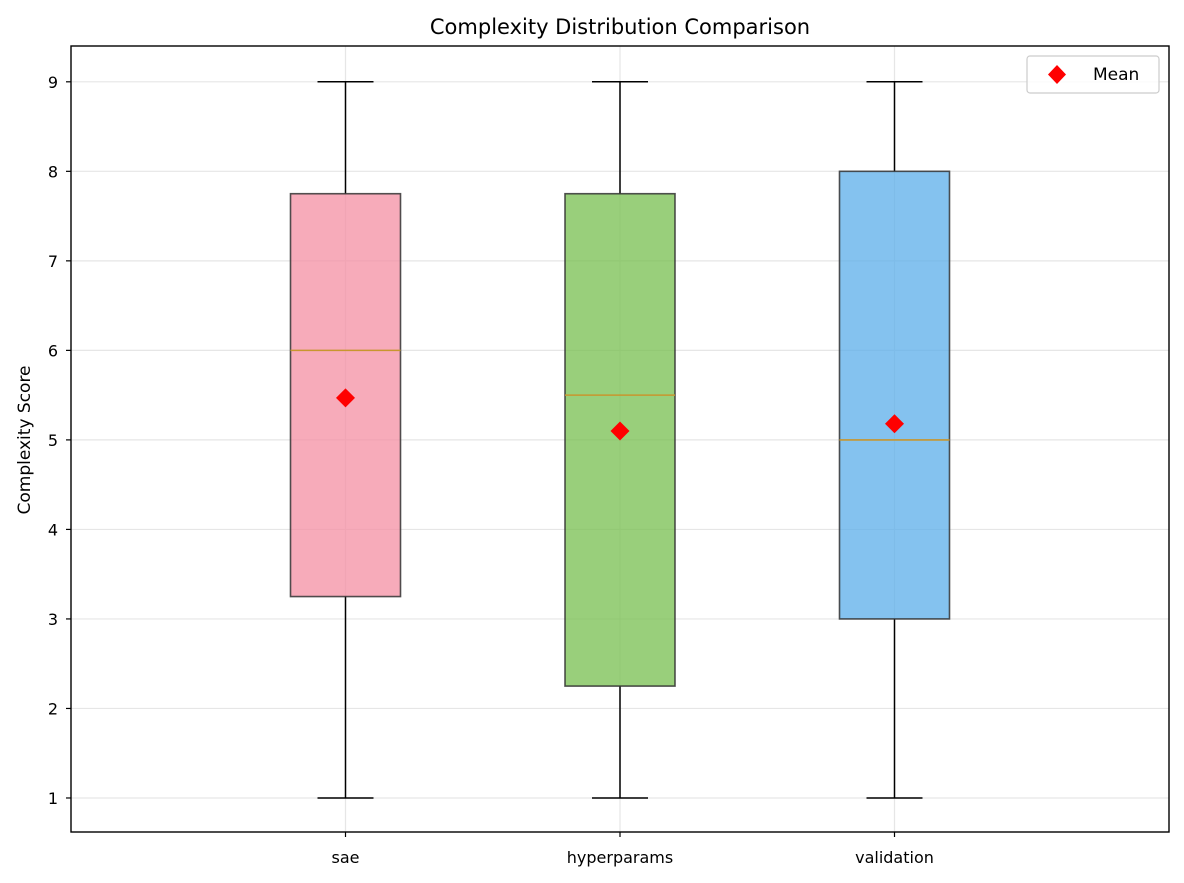  What do you see at coordinates (894, 395) in the screenshot?
I see `box-body` at bounding box center [894, 395].